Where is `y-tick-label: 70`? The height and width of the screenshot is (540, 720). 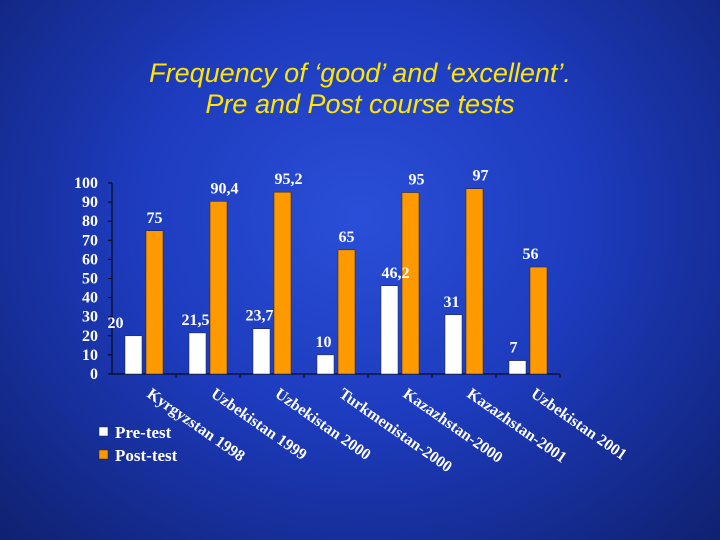
y-tick-label: 70 is located at coordinates (90, 240).